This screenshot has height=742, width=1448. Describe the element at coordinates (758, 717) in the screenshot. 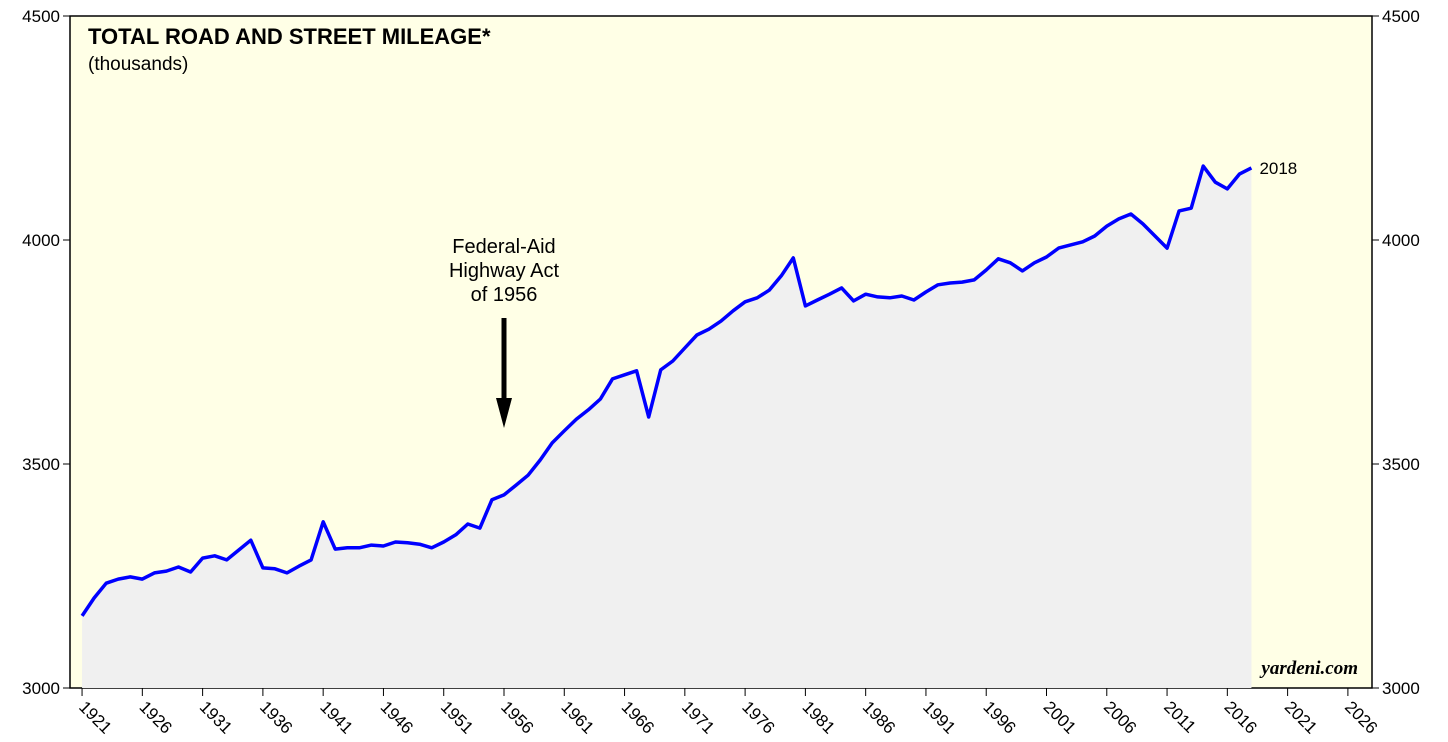

I see `x-tick-label: 1976` at that location.